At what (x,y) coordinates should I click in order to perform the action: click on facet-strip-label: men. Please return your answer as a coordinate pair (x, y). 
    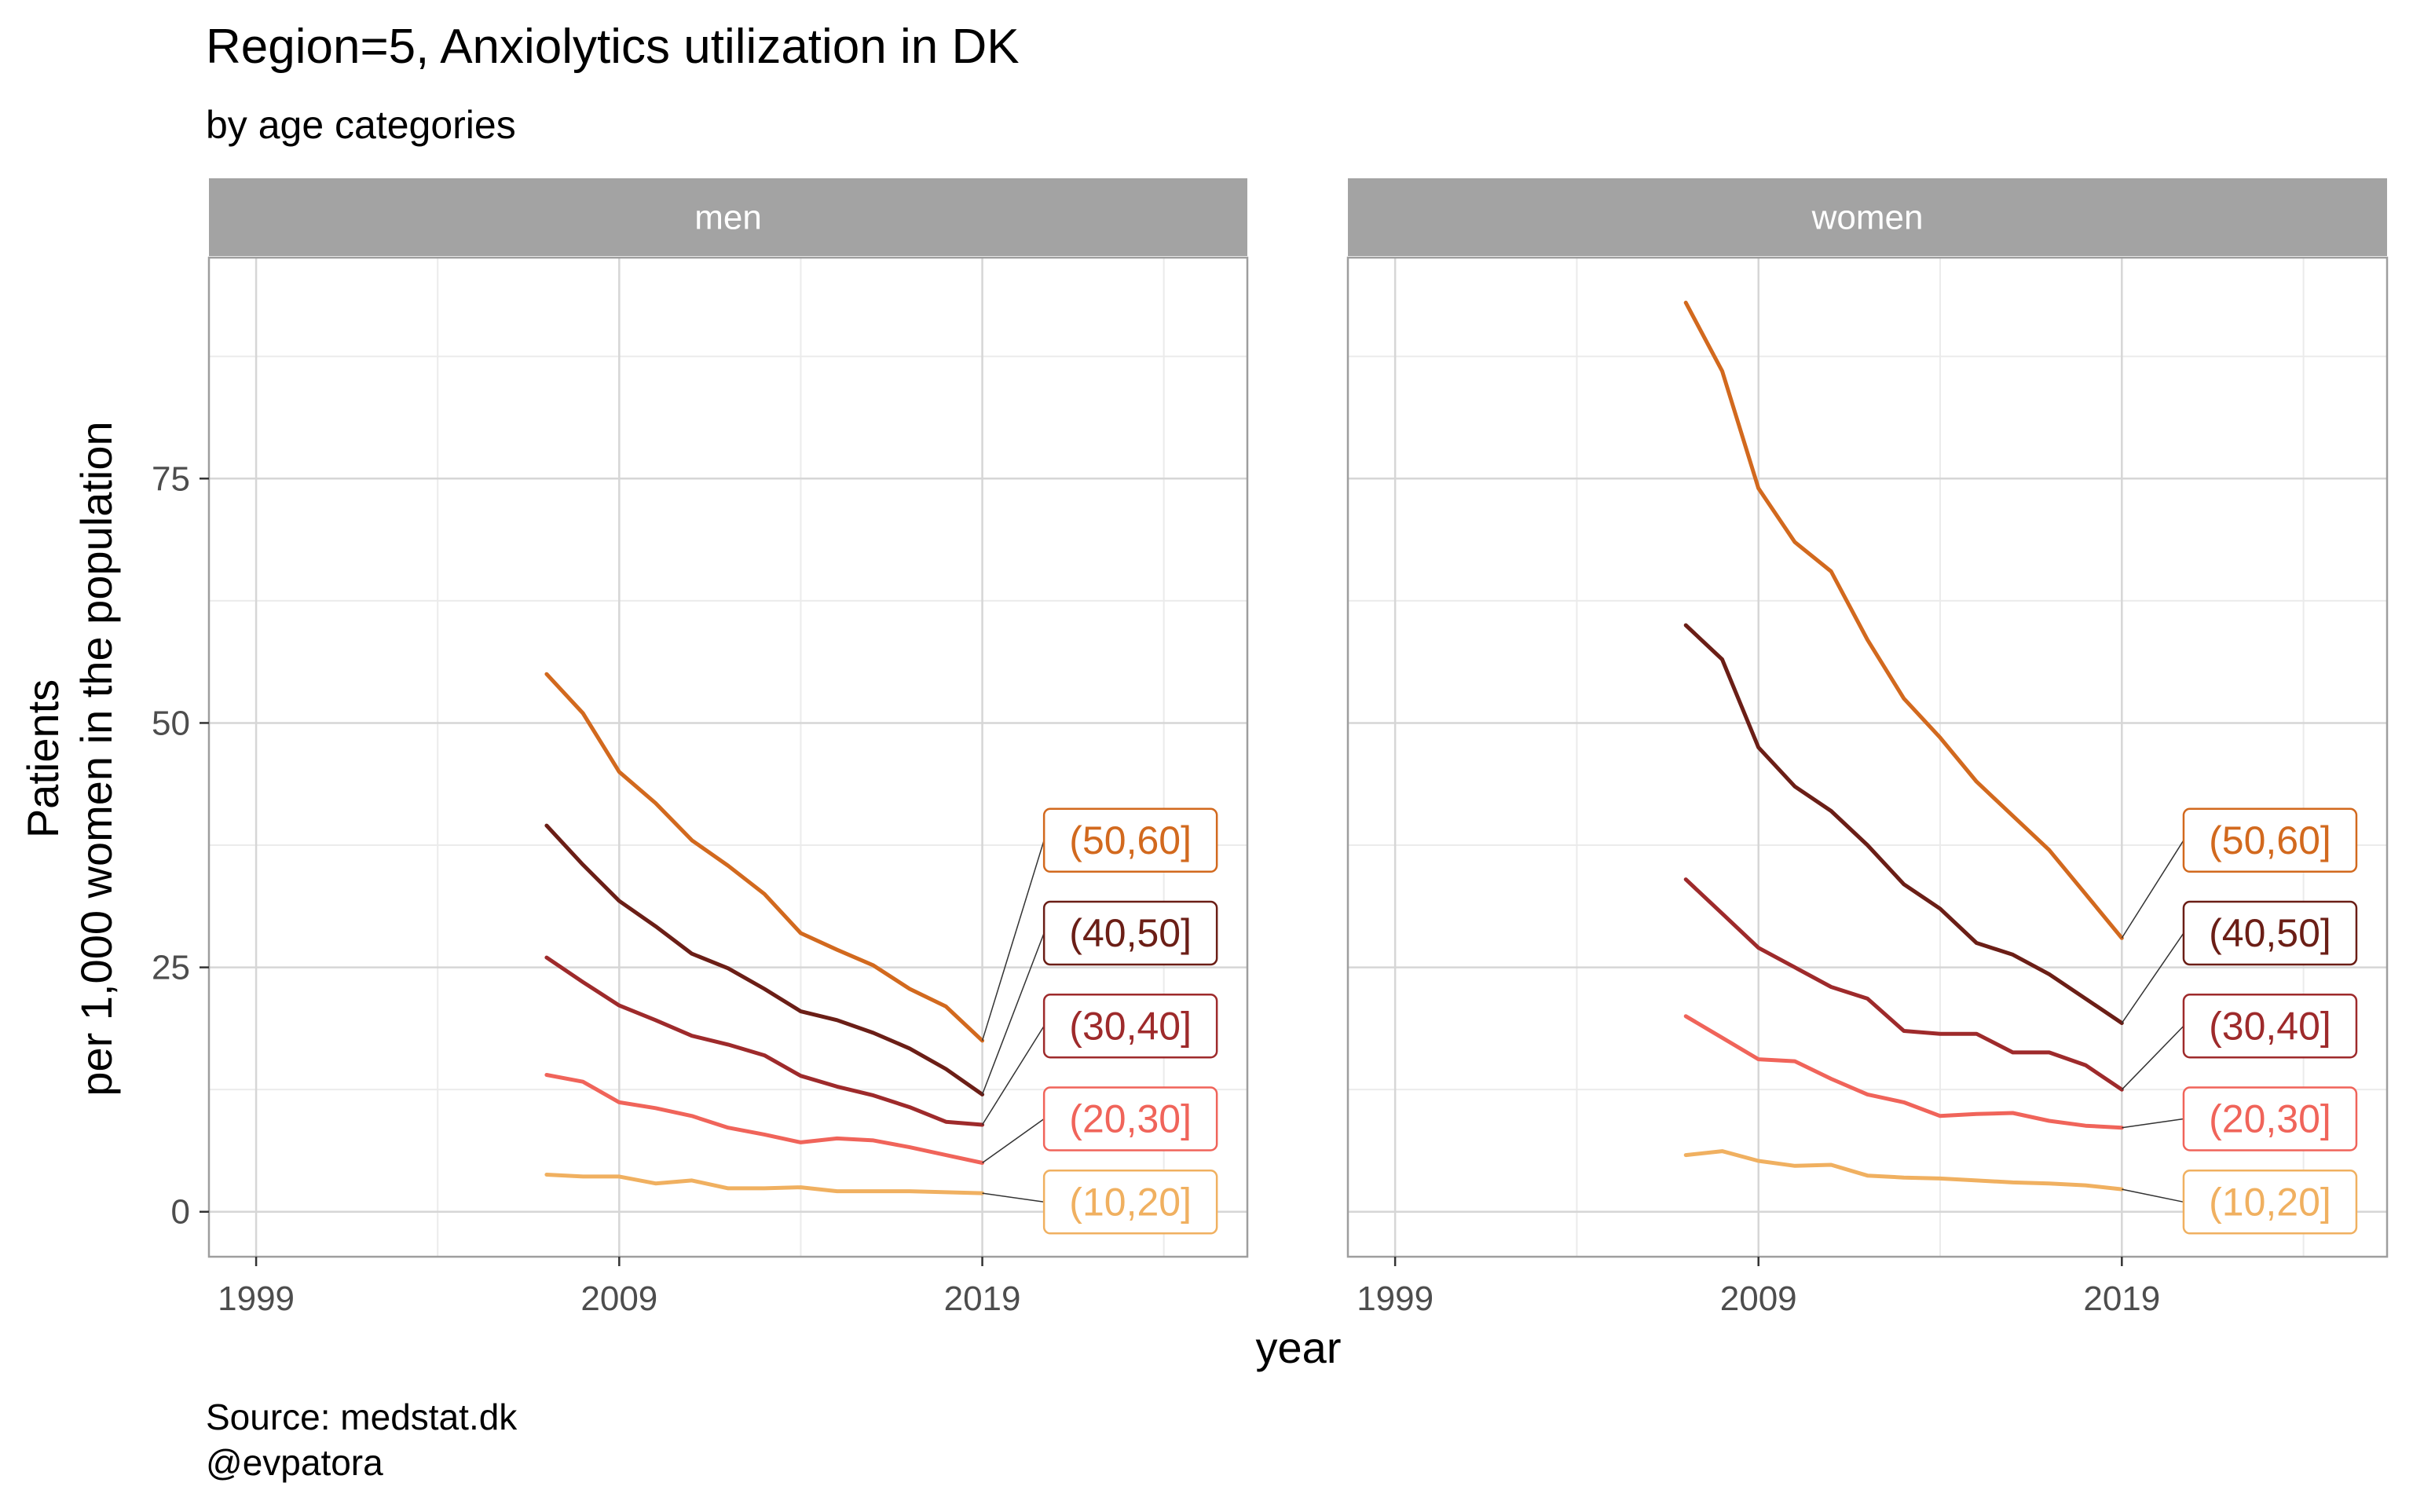
    Looking at the image, I should click on (728, 218).